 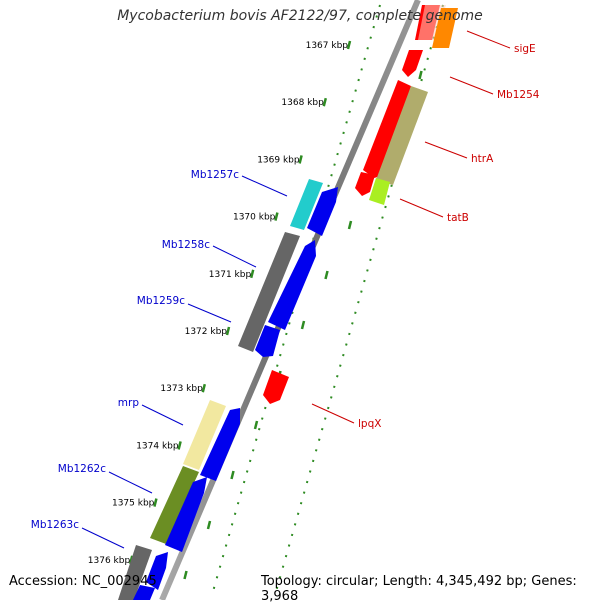 I want to click on label-sigE: sigE, so click(x=525, y=49).